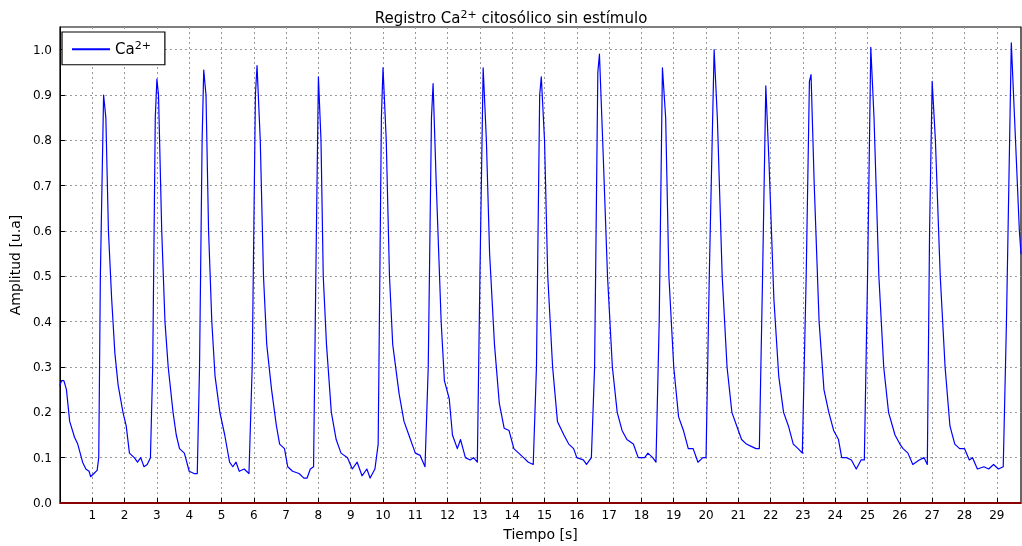  I want to click on x-tick-label: 20, so click(706, 515).